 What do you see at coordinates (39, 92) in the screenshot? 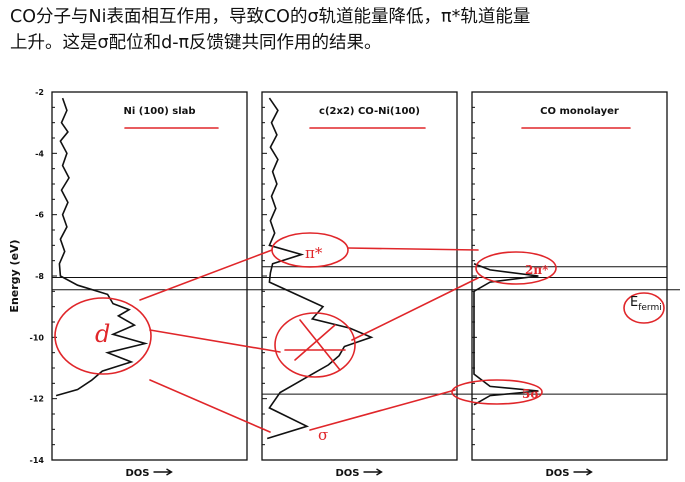
I see `y-tick-label: -2` at bounding box center [39, 92].